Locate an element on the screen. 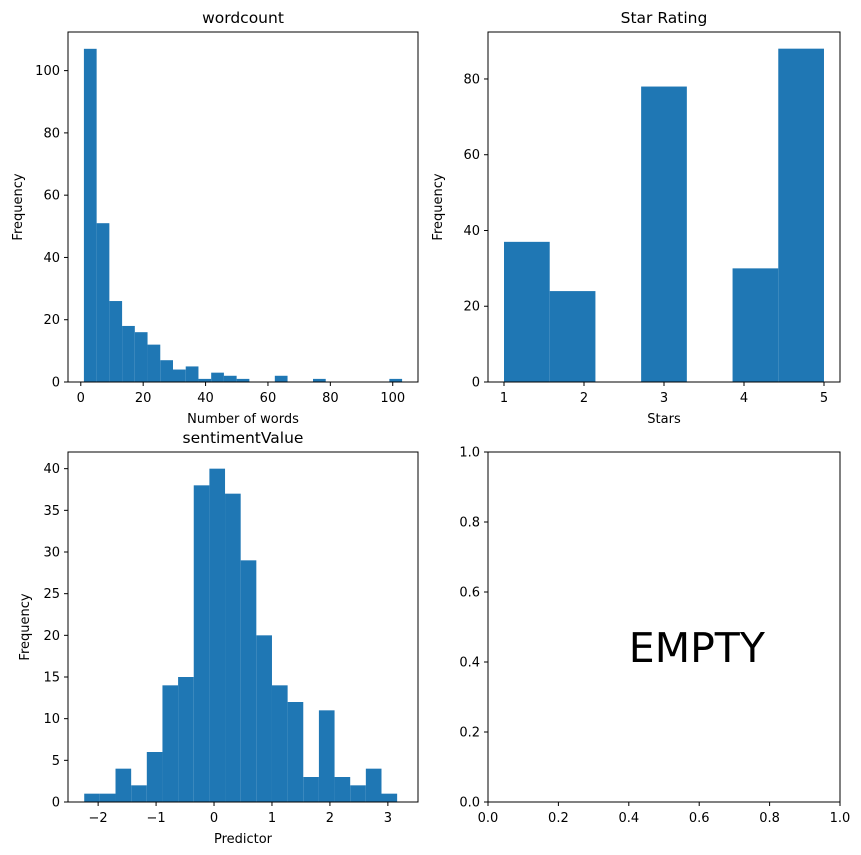 This screenshot has width=861, height=855. x-tick-label: 0 is located at coordinates (81, 398).